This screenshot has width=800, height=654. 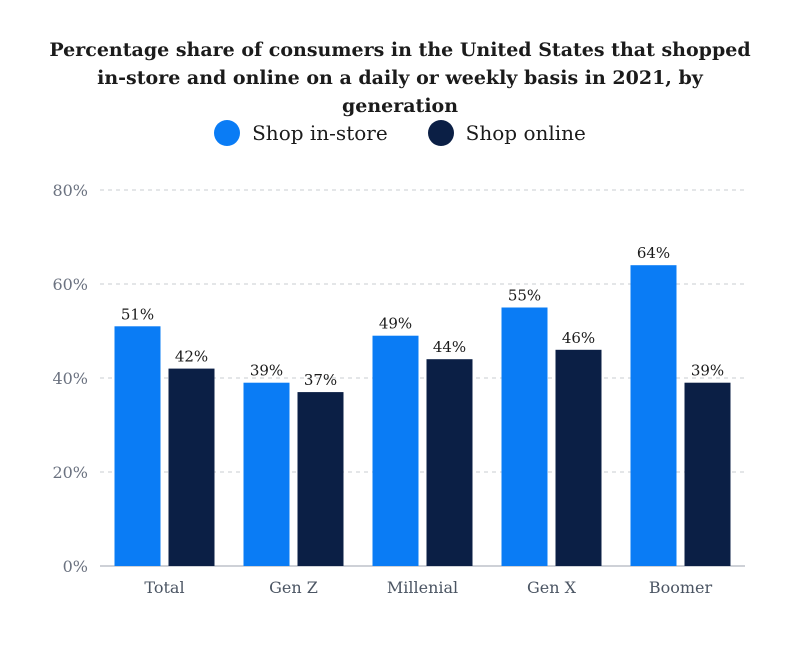 What do you see at coordinates (320, 133) in the screenshot?
I see `legend-label-shop-in-store: Shop in-store` at bounding box center [320, 133].